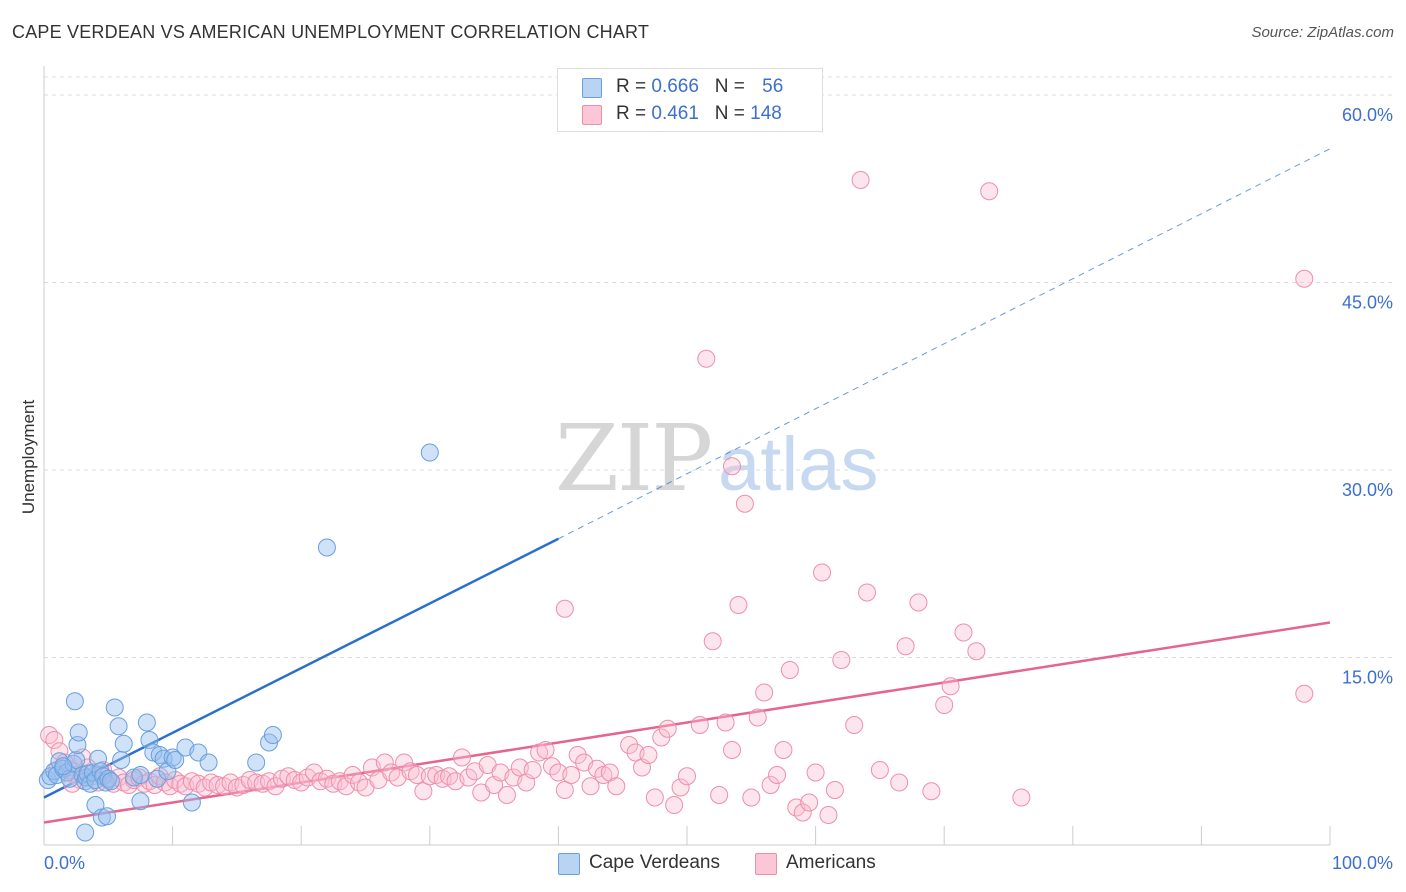  What do you see at coordinates (1322, 32) in the screenshot?
I see `source-label: Source: ZipAtlas.com` at bounding box center [1322, 32].